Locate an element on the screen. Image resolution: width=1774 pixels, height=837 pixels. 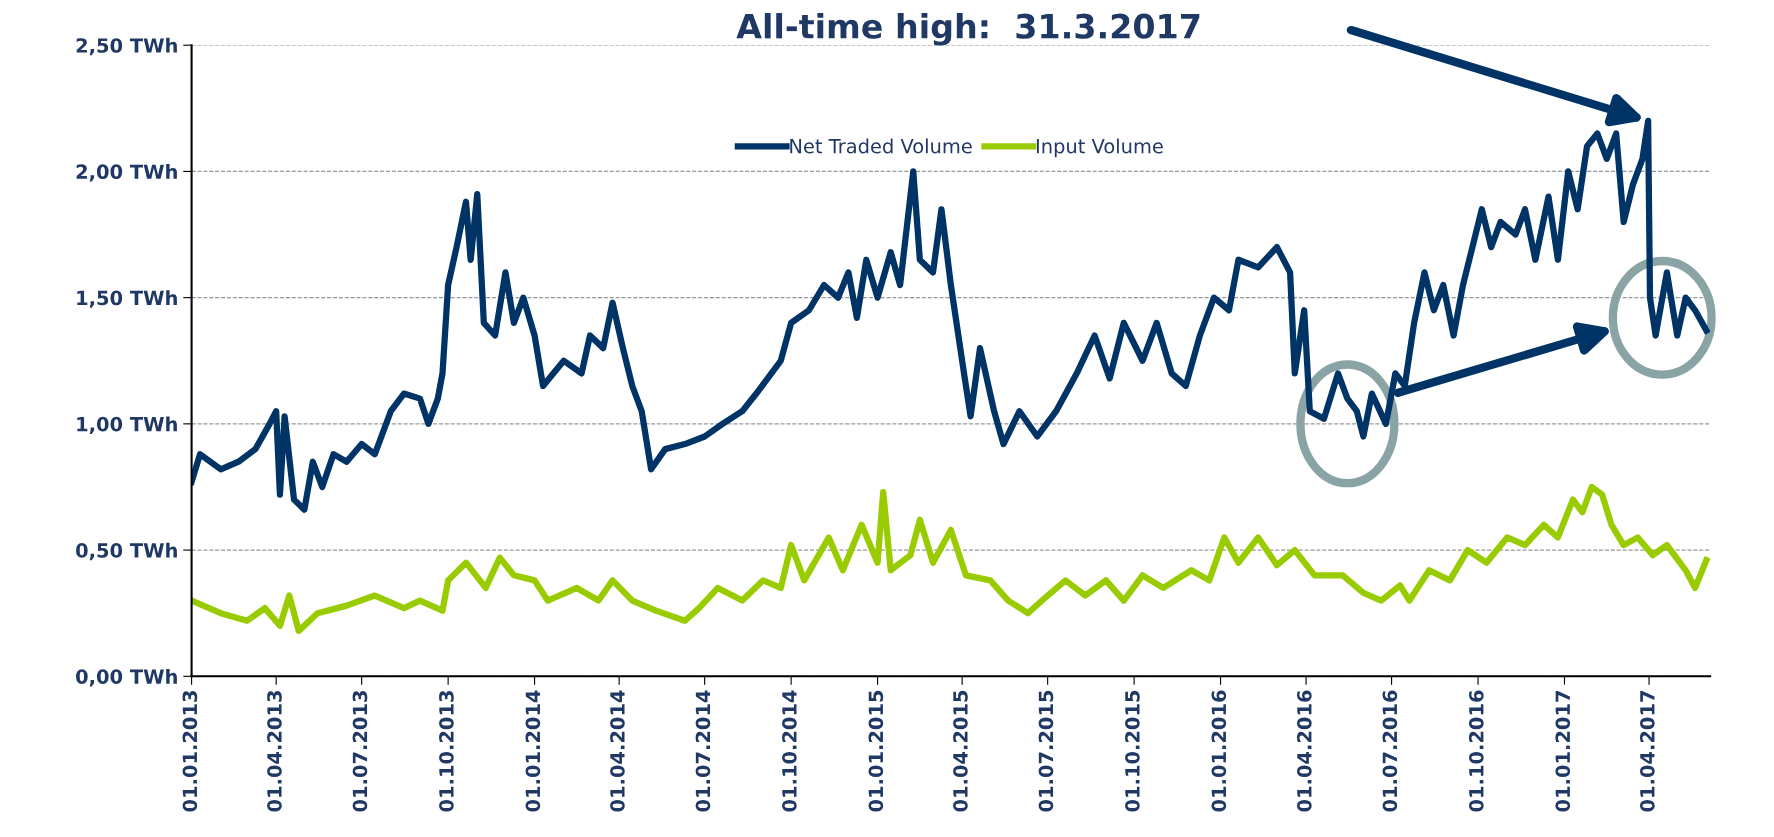
y-tick-label: 1,00 TWh is located at coordinates (127, 425).